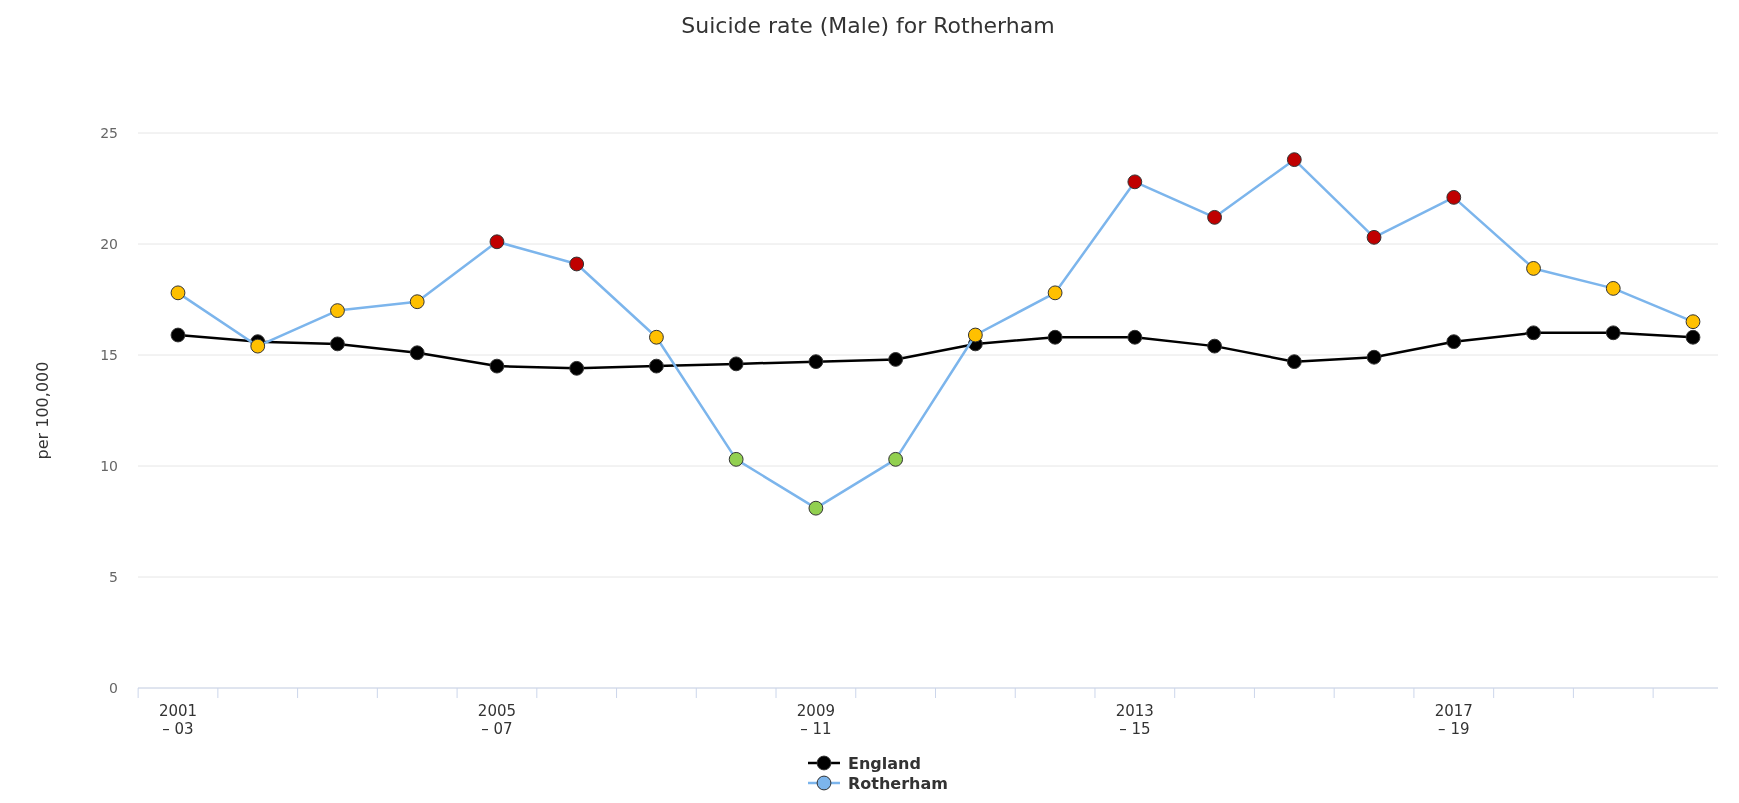  I want to click on x-tick-label: 2001 – 03, so click(178, 720).